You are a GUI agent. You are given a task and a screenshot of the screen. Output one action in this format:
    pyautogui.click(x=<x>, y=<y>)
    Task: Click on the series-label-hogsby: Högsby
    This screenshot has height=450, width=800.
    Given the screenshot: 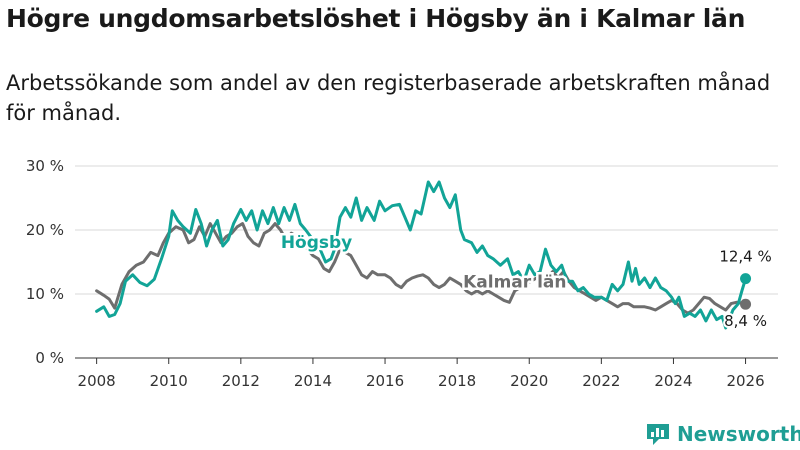 What is the action you would take?
    pyautogui.click(x=316, y=243)
    